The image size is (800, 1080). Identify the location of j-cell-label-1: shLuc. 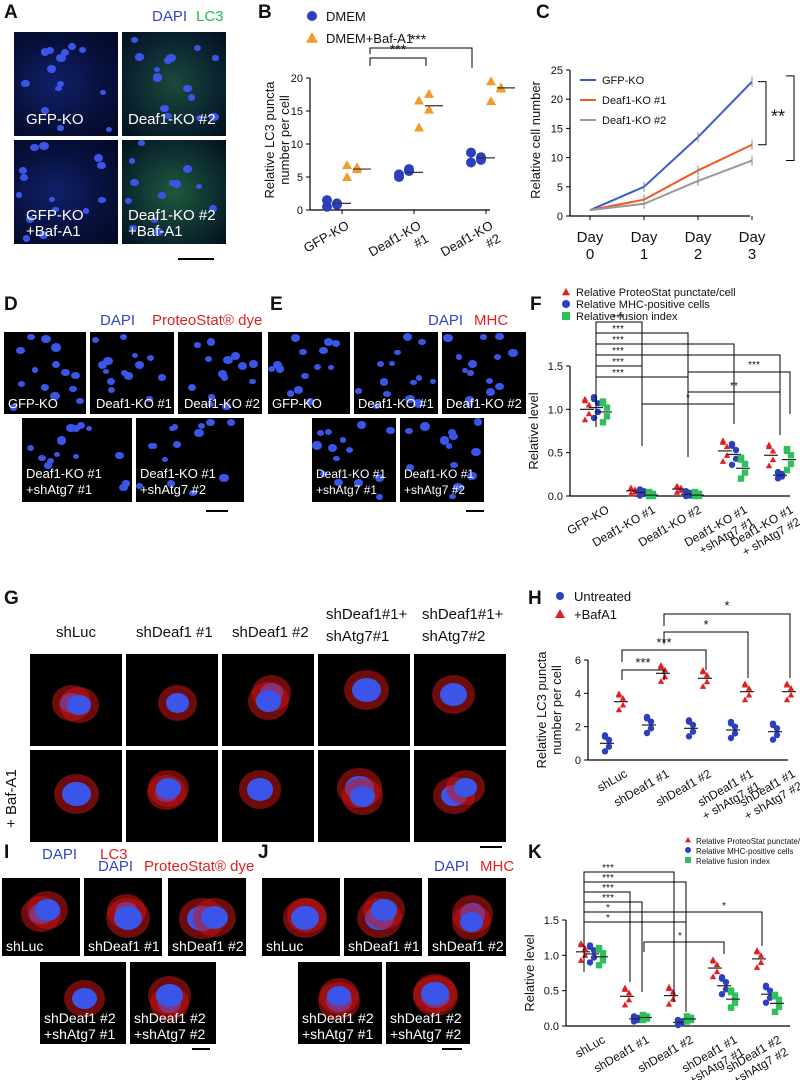
(285, 946).